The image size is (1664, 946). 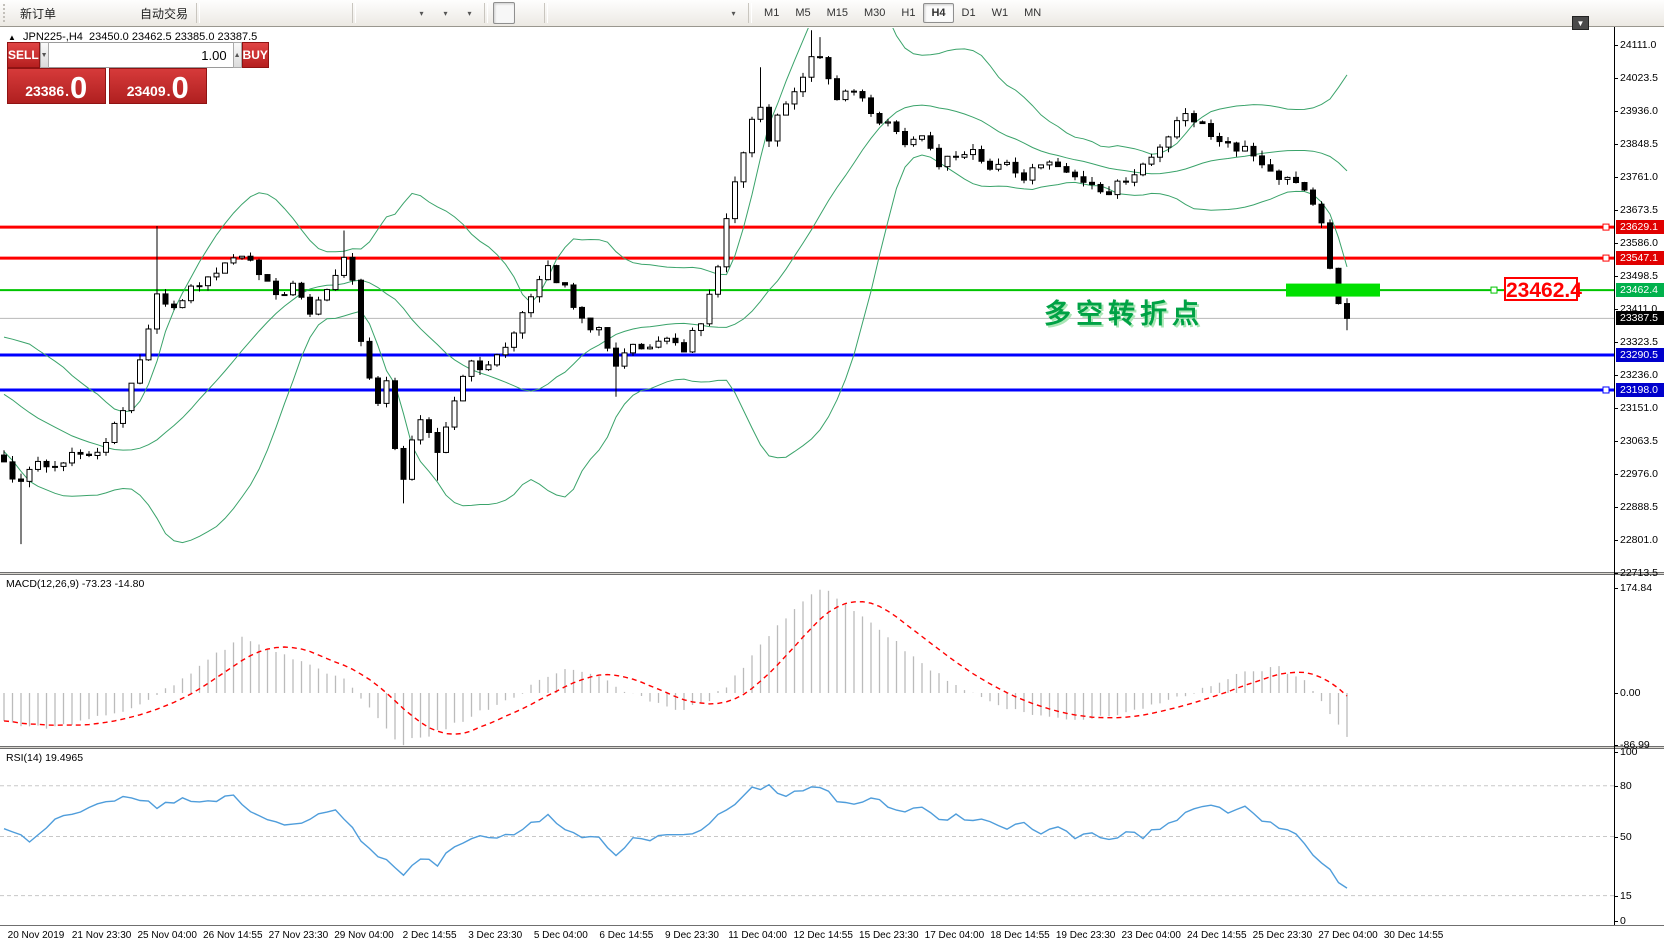 I want to click on chart-shift-button, so click(x=204, y=21).